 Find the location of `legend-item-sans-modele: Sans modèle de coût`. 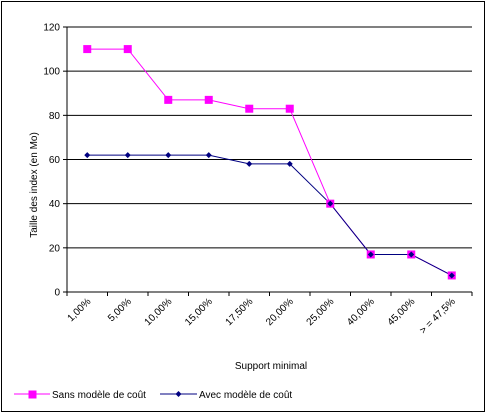

legend-item-sans-modele: Sans modèle de coût is located at coordinates (80, 395).